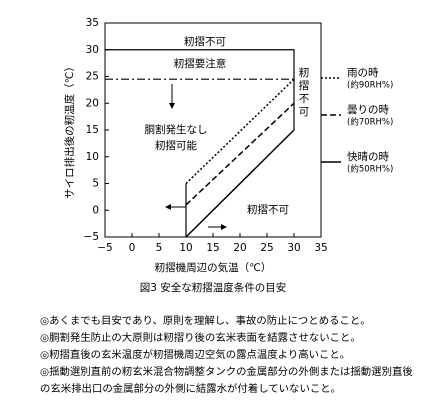  Describe the element at coordinates (368, 110) in the screenshot. I see `legend-label: 曇りの時` at that location.